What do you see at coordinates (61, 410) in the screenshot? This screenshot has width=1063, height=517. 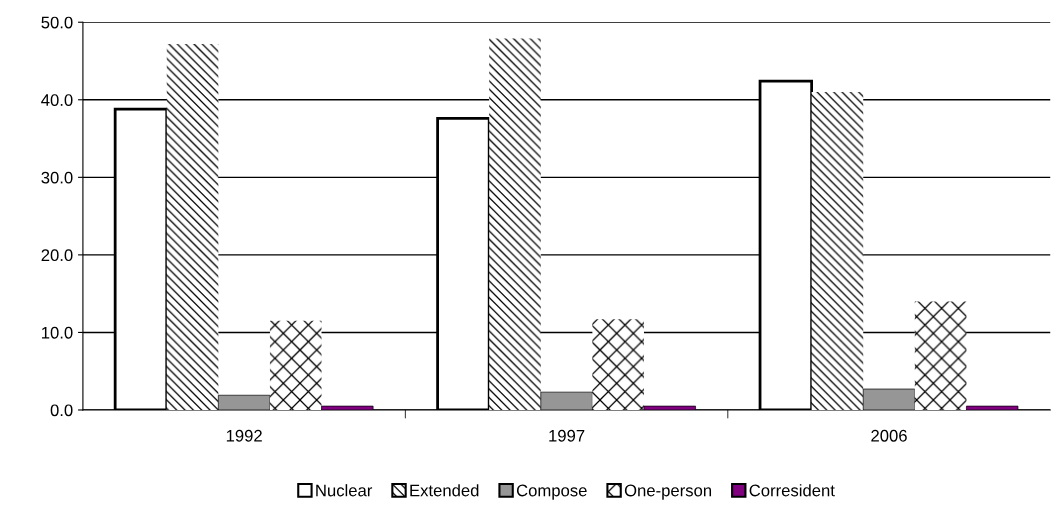 I see `y-tick-label: 0.0` at bounding box center [61, 410].